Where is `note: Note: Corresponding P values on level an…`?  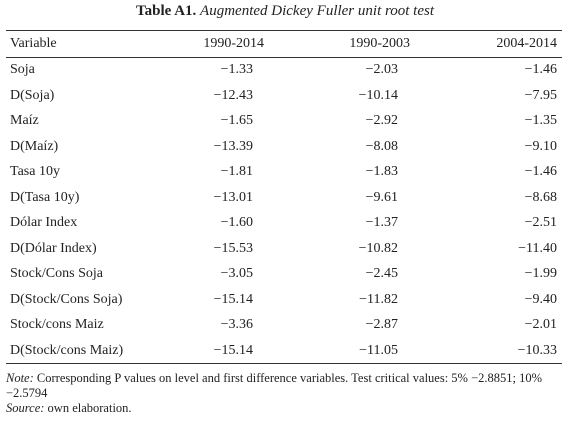
note: Note: Corresponding P values on level an… is located at coordinates (282, 386).